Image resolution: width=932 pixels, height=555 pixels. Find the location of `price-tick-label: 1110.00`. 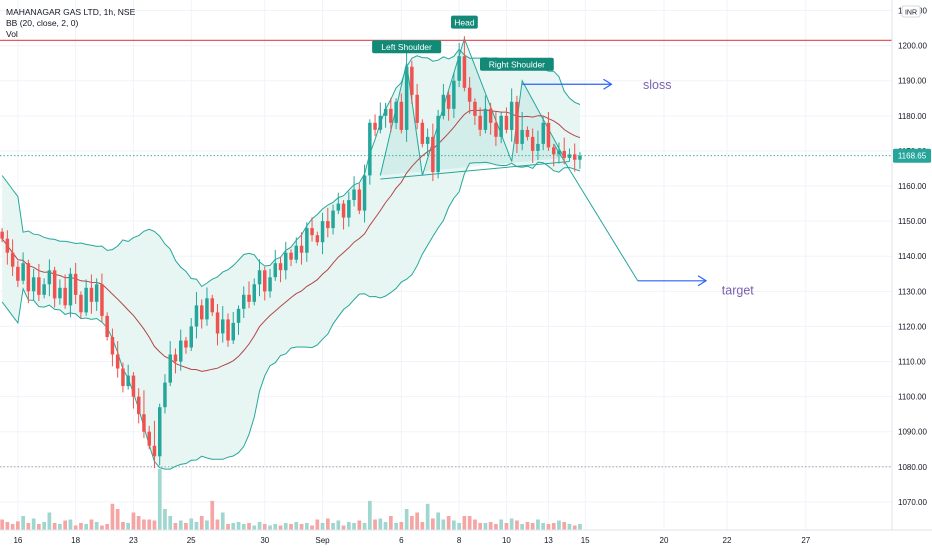

price-tick-label: 1110.00 is located at coordinates (912, 362).